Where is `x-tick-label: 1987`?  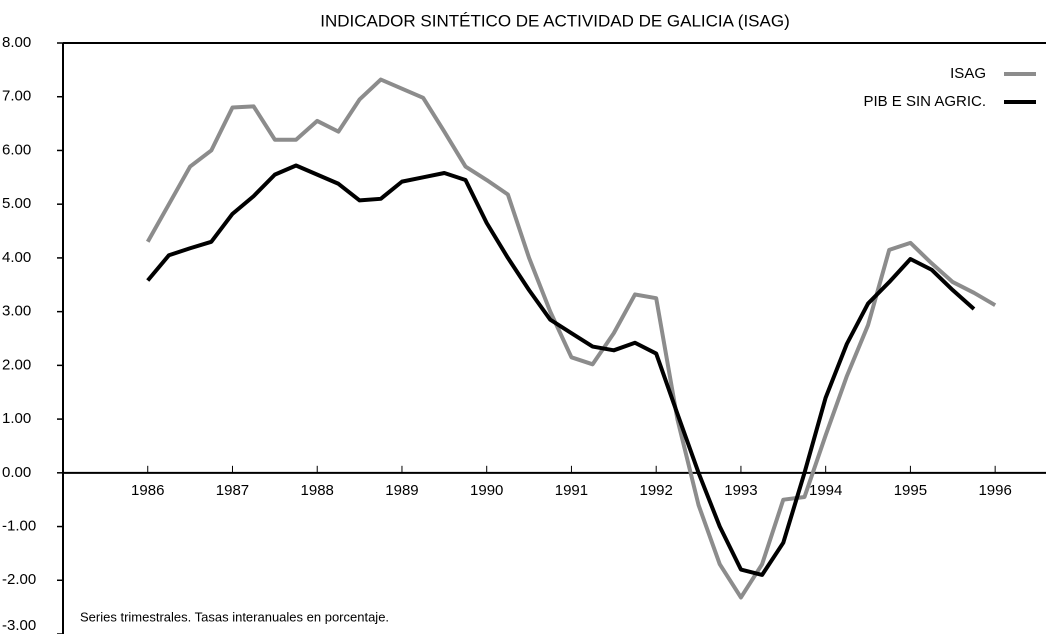 x-tick-label: 1987 is located at coordinates (232, 490).